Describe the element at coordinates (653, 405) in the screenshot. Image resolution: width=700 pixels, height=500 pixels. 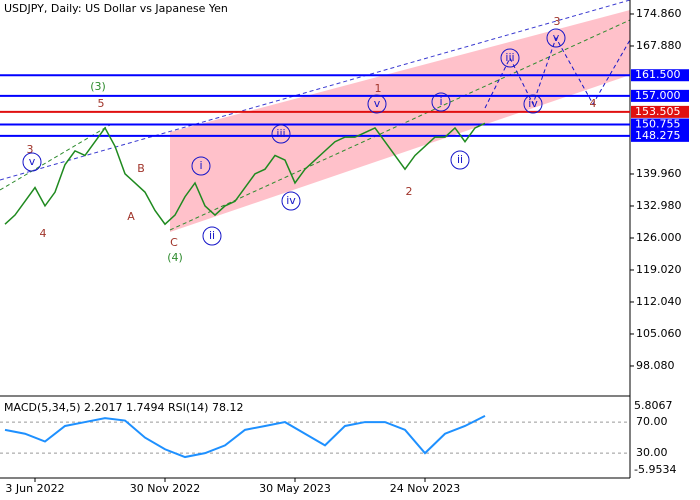
I see `indicator-scale-label: 5.8067` at that location.